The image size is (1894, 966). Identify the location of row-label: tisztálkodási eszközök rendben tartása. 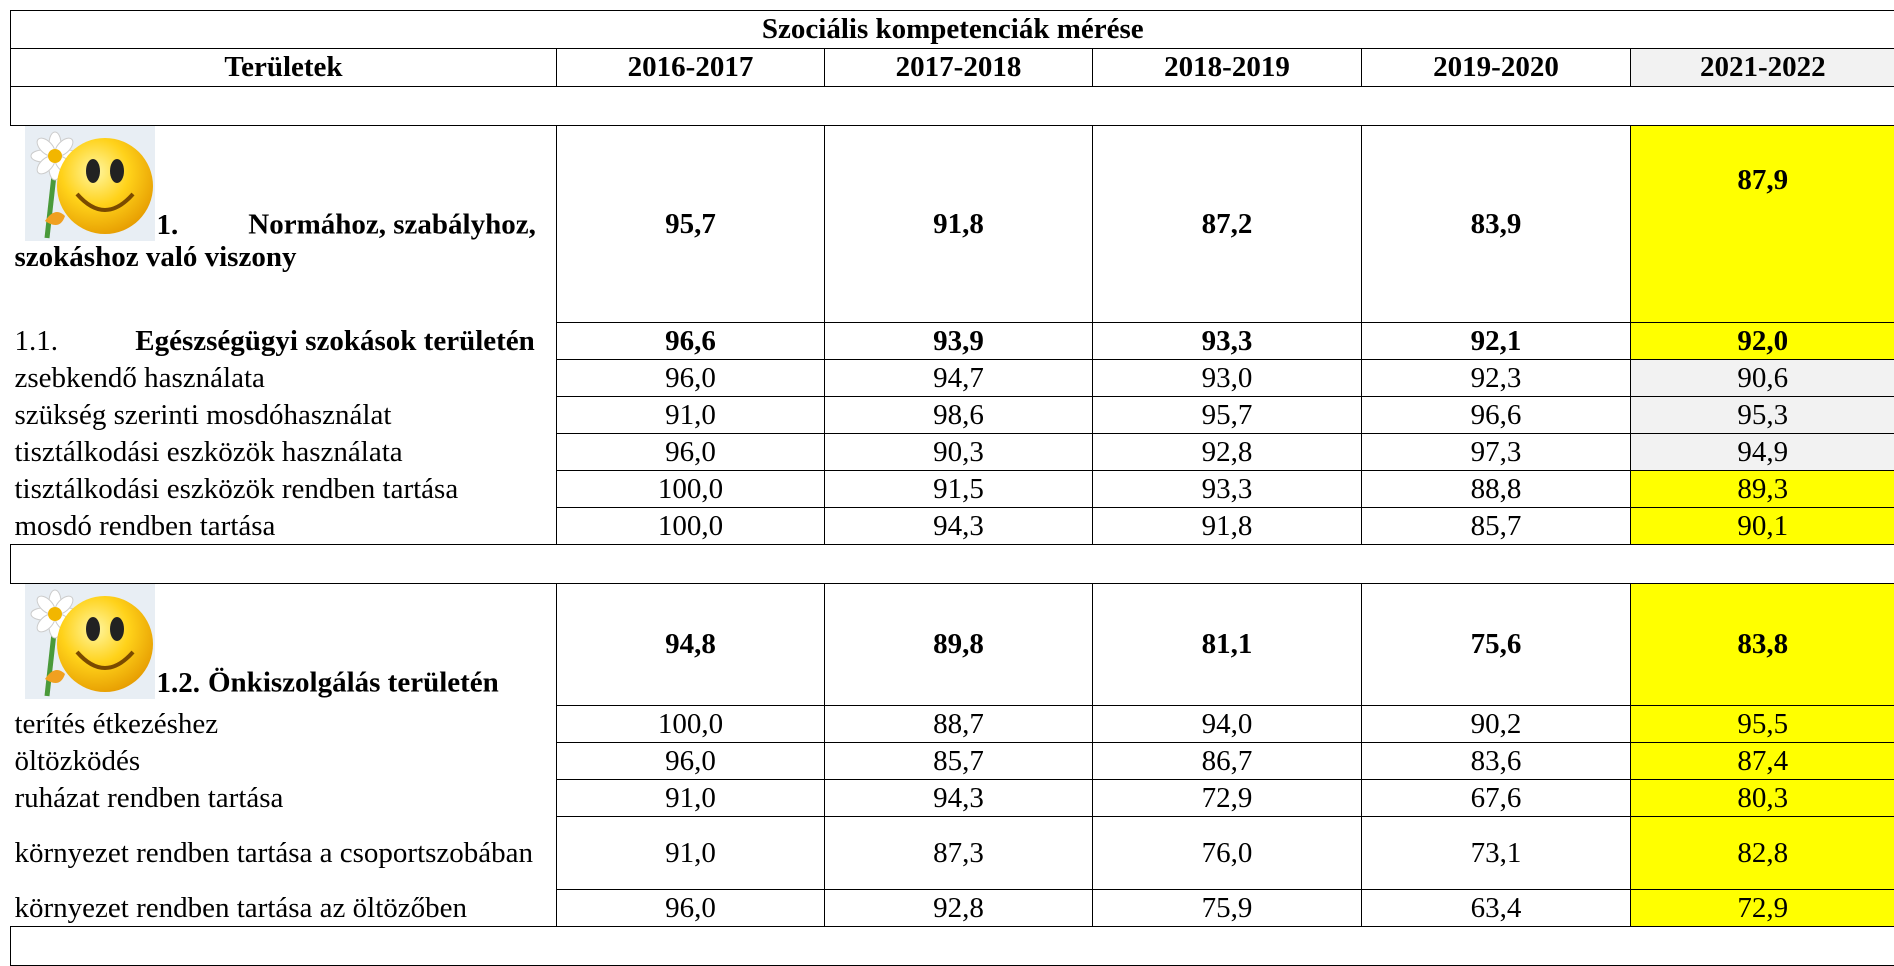
(284, 489).